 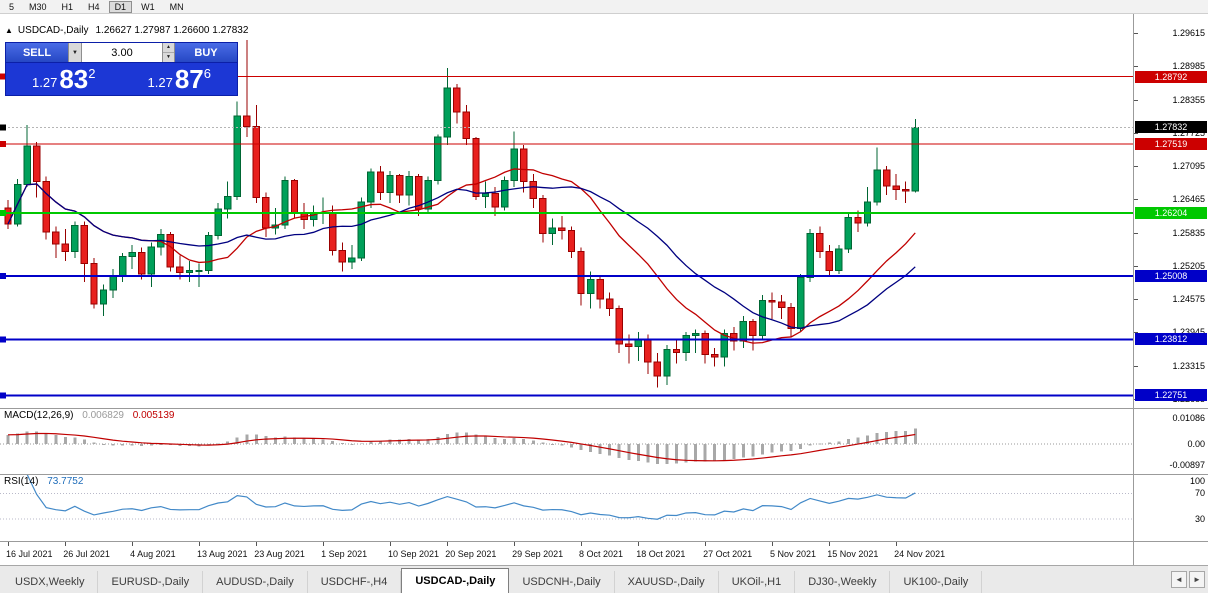 I want to click on rsi-panel: RSI(14) 73.7752, so click(x=566, y=508).